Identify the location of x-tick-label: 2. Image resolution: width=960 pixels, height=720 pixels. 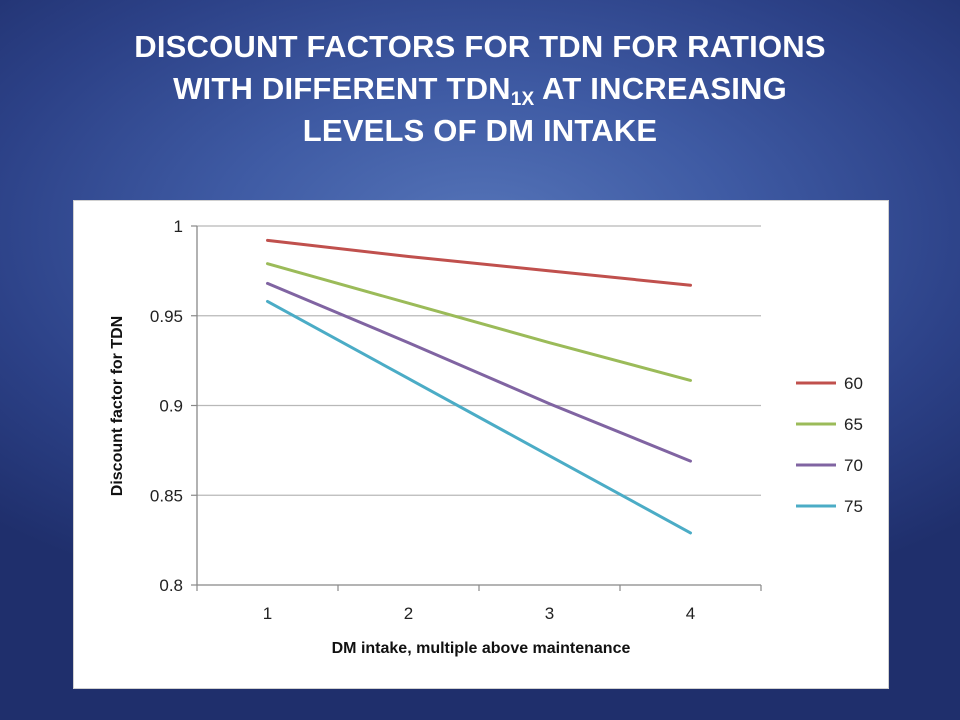
(408, 613).